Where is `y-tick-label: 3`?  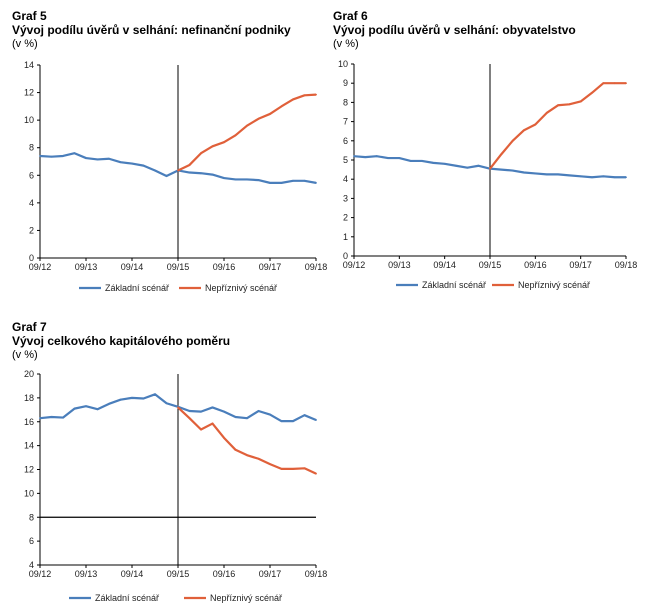
y-tick-label: 3 is located at coordinates (345, 198).